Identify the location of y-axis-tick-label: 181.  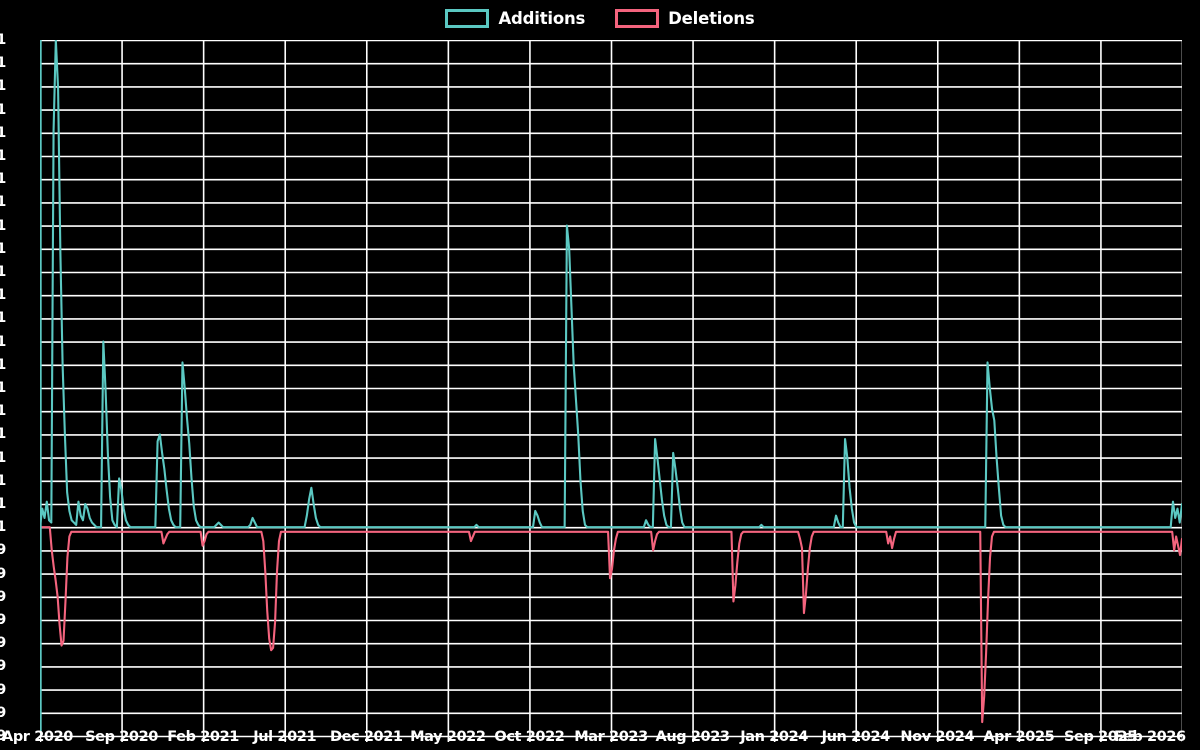
(3, 109).